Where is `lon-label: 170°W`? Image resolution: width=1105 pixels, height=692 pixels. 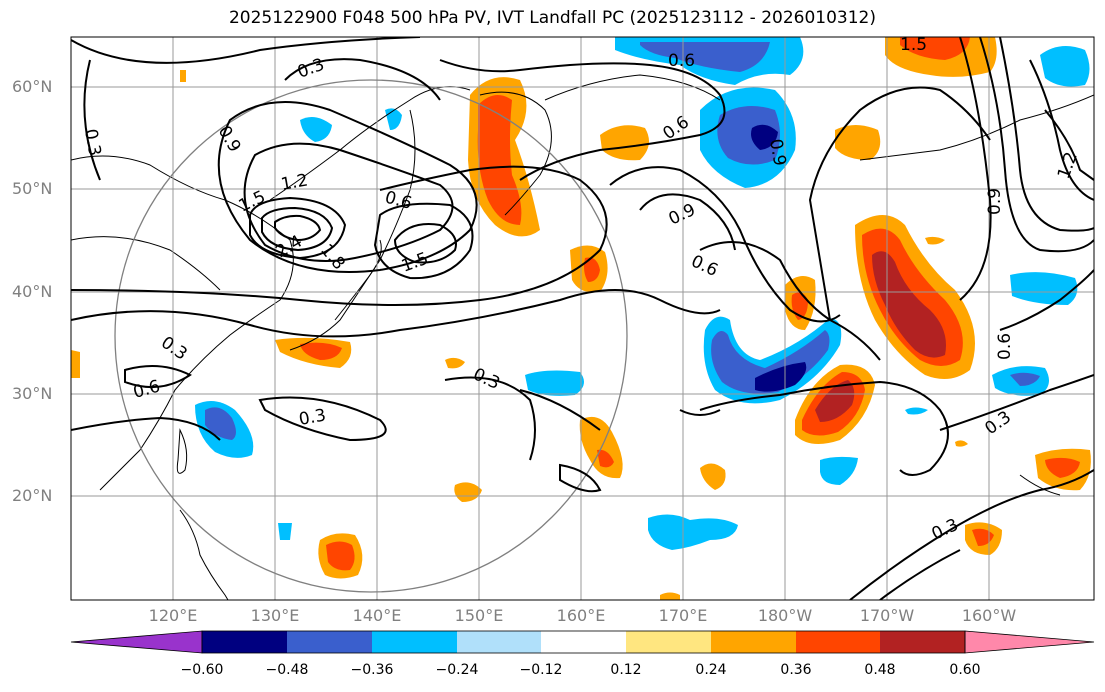 lon-label: 170°W is located at coordinates (887, 615).